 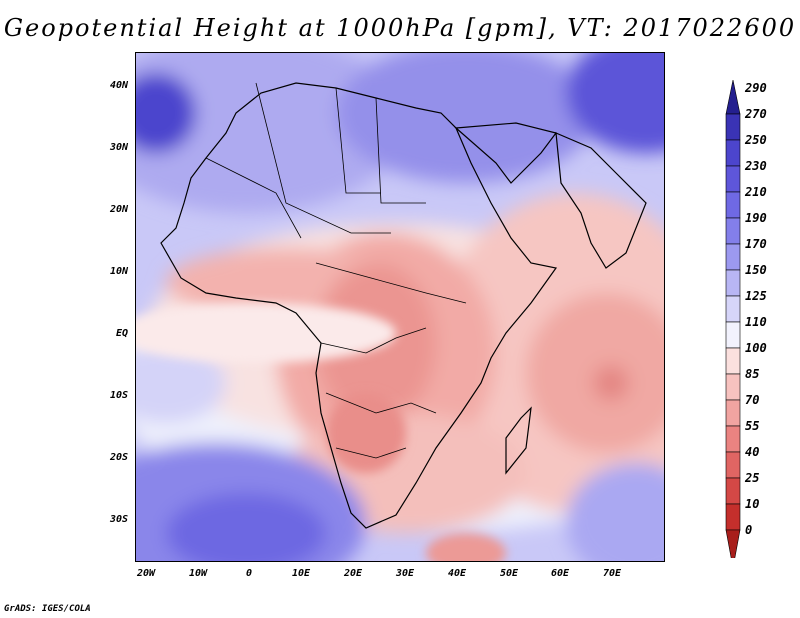 What do you see at coordinates (752, 400) in the screenshot?
I see `colorbar-label: 70` at bounding box center [752, 400].